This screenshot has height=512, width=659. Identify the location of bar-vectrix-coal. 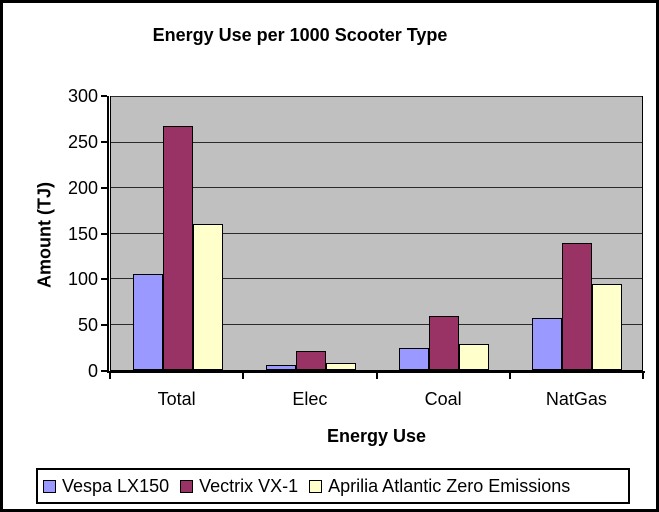
(444, 343).